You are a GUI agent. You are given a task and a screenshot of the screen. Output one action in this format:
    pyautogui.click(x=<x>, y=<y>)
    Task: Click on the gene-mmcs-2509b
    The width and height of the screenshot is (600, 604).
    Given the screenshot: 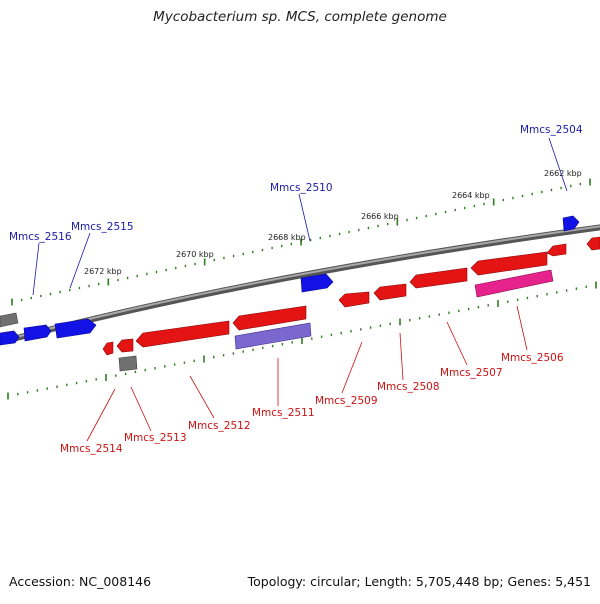 What is the action you would take?
    pyautogui.click(x=354, y=299)
    